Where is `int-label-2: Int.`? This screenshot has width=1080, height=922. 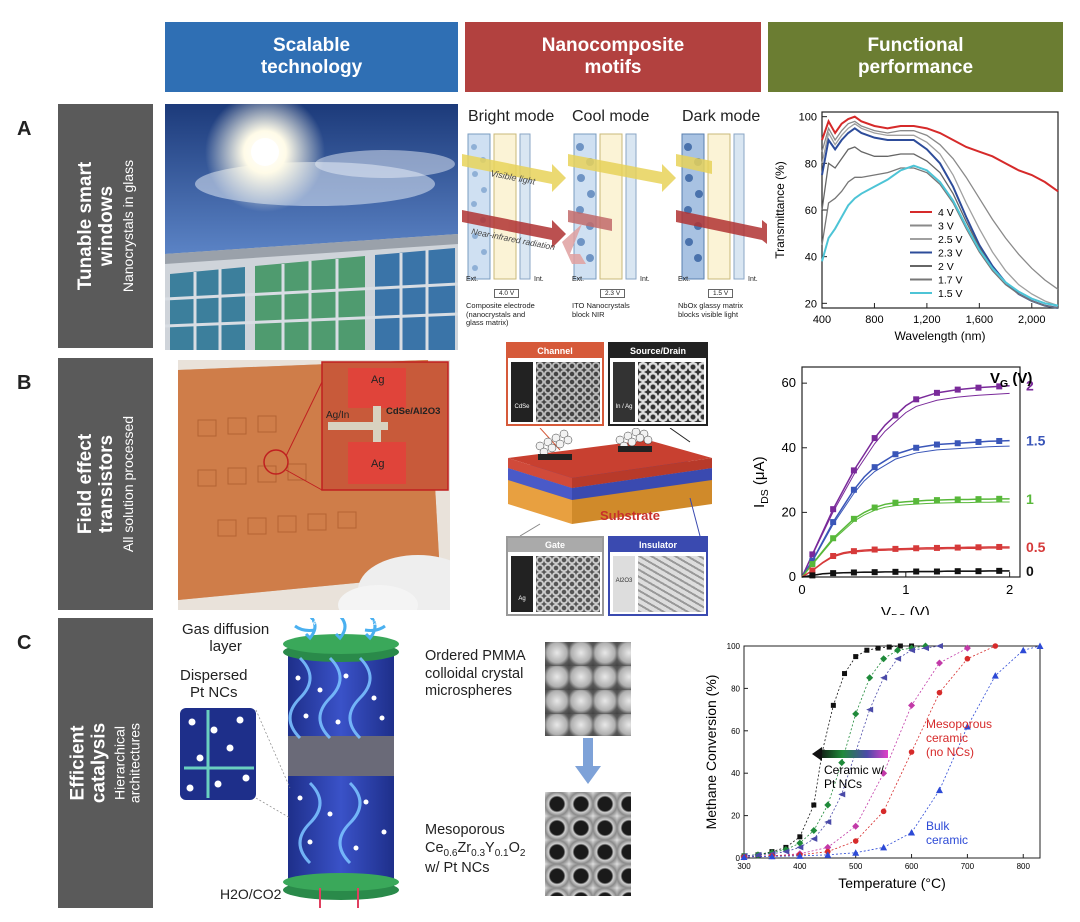
int-label-2: Int. is located at coordinates (645, 279).